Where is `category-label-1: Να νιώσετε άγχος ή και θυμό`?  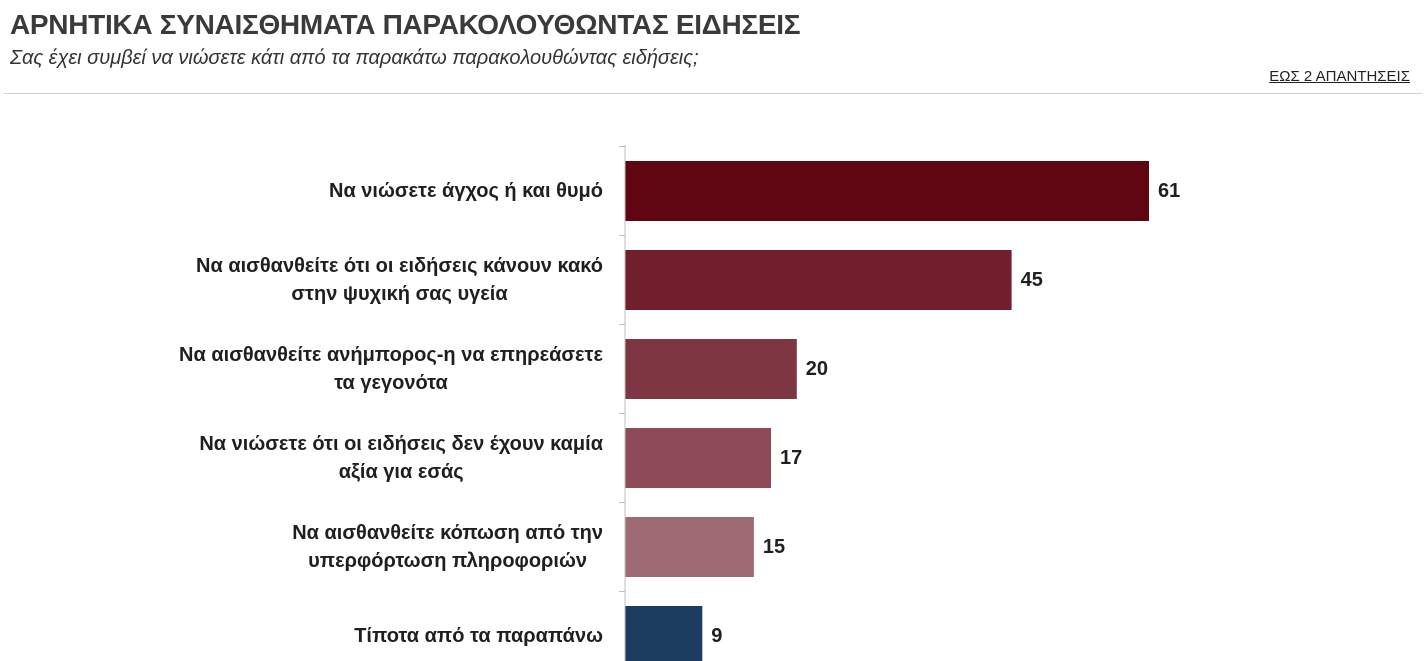
category-label-1: Να νιώσετε άγχος ή και θυμό is located at coordinates (466, 191).